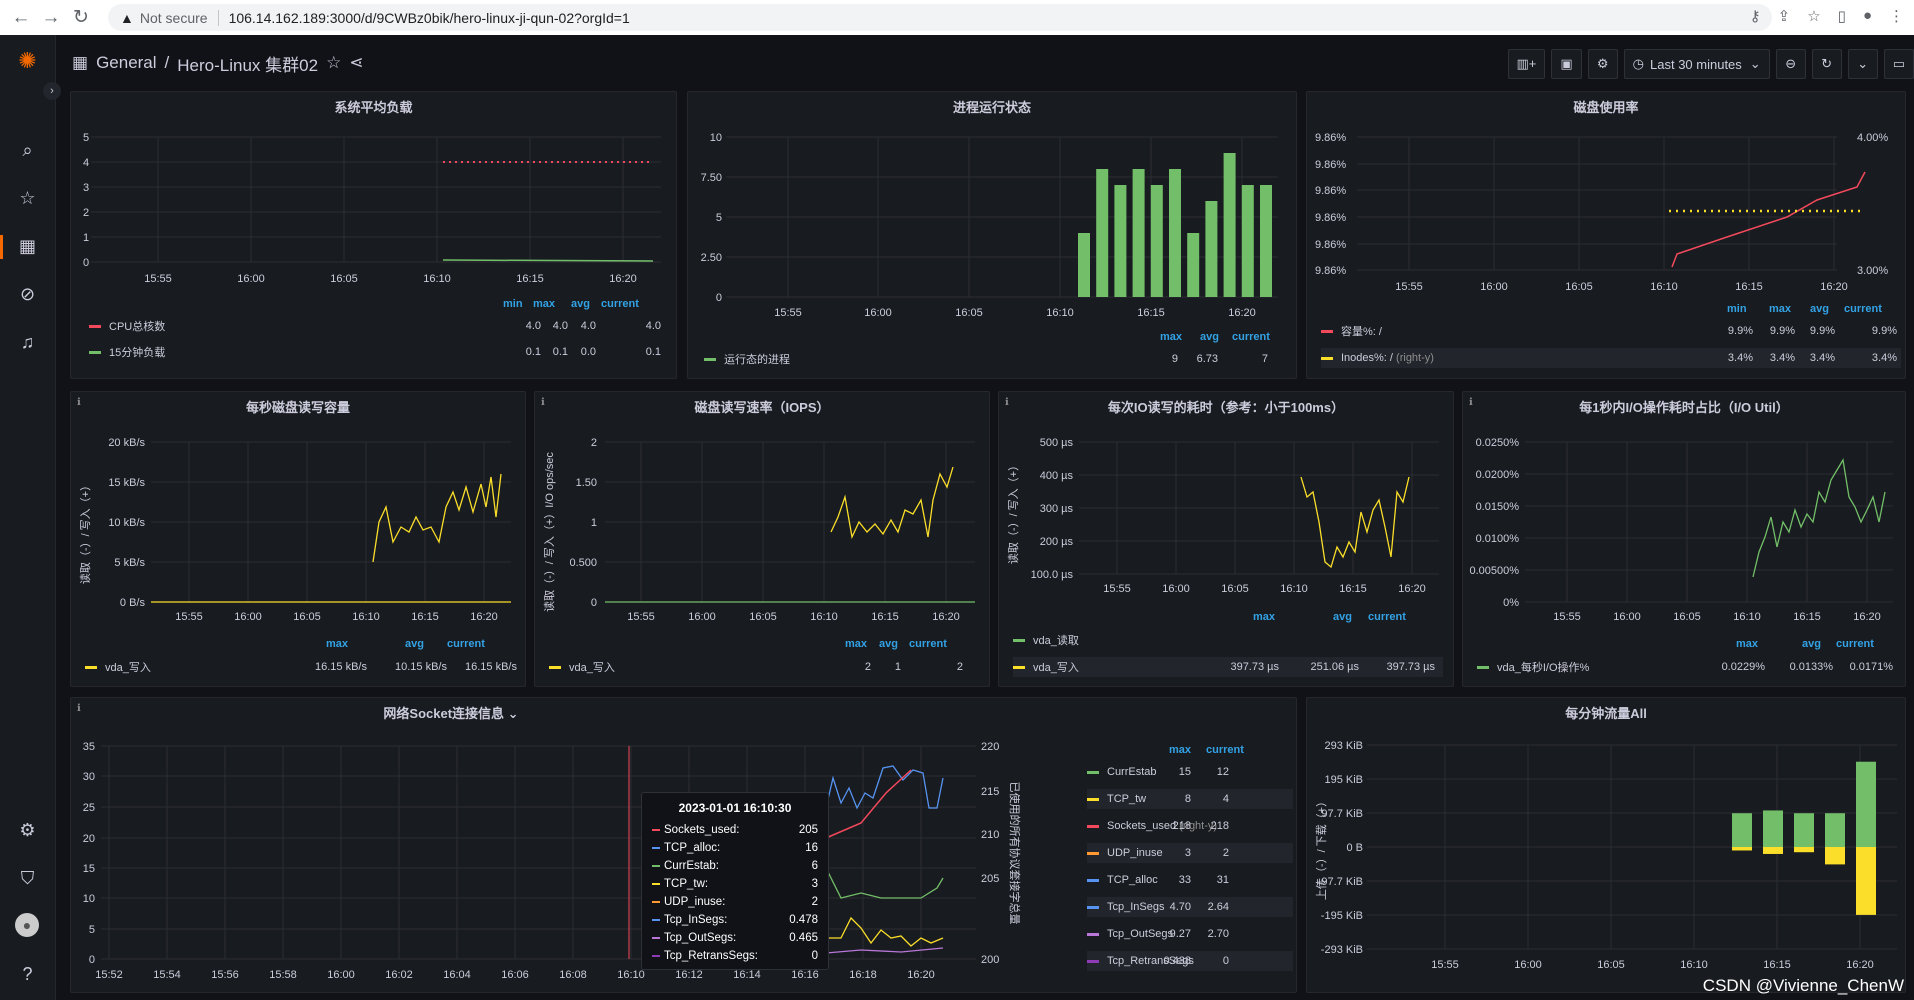 This screenshot has height=1000, width=1914. I want to click on tooltip-row: UDP_inuse: 2, so click(735, 902).